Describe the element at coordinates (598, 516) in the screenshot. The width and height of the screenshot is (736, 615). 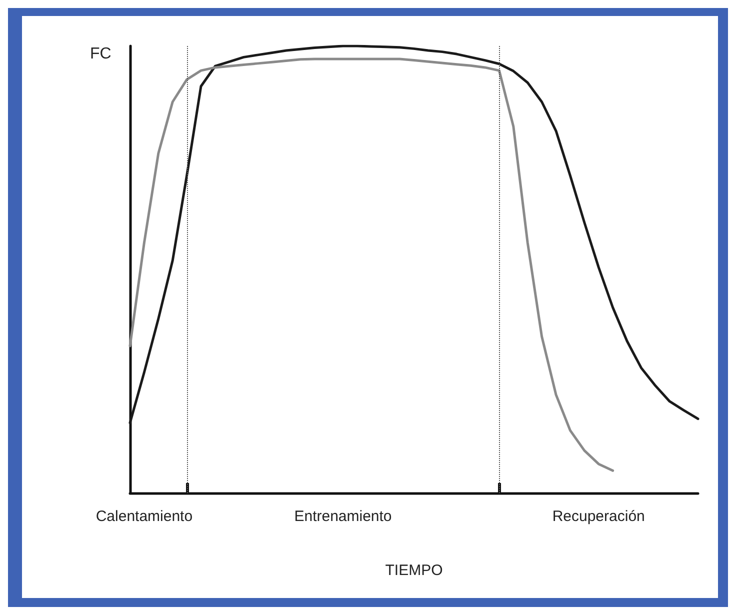
I see `x-tick-label: Recuperación` at that location.